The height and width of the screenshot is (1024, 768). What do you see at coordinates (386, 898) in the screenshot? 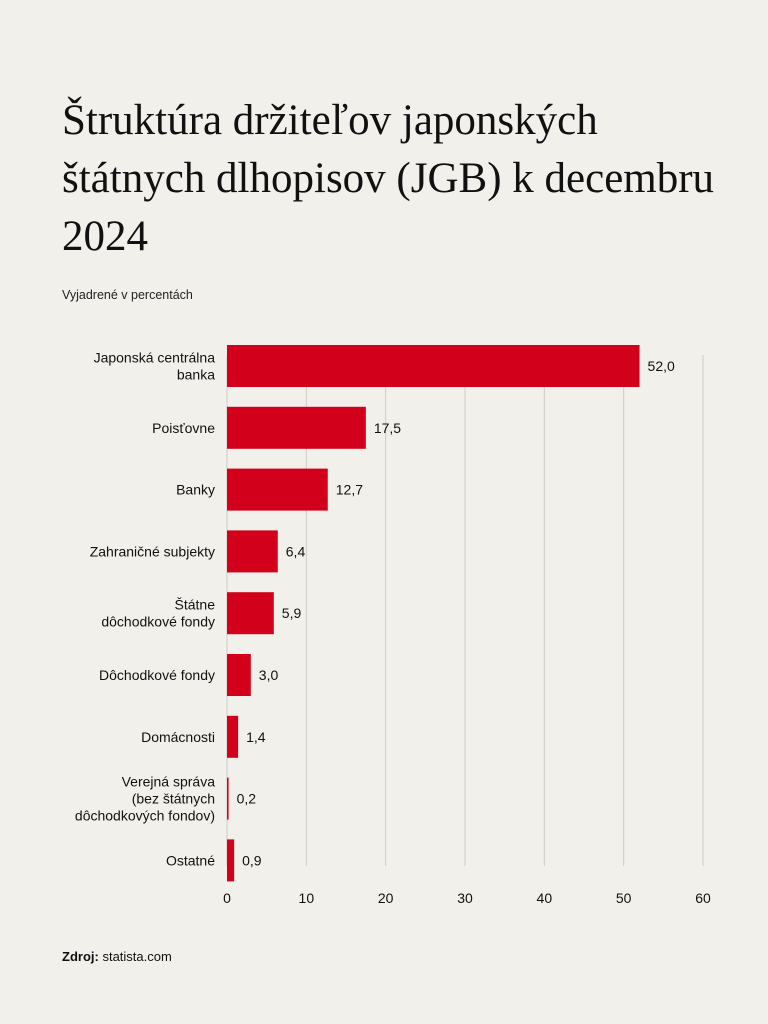
I see `x-tick-label: 20` at bounding box center [386, 898].